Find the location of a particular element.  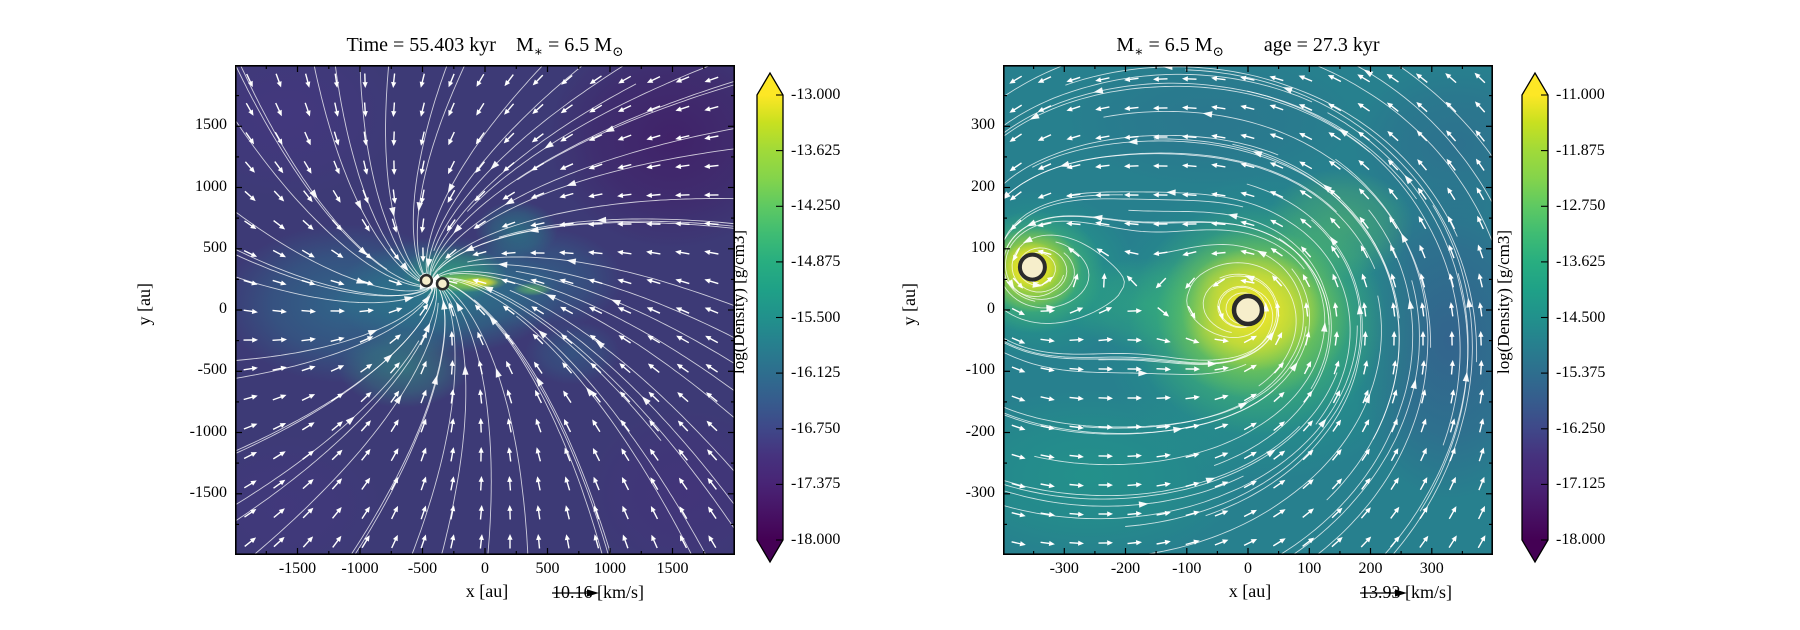

y-axis-label-right: y [au] is located at coordinates (909, 304).